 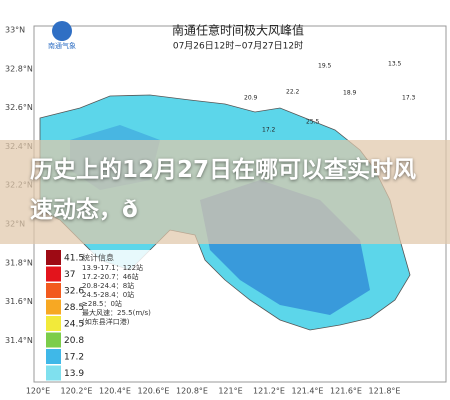 What do you see at coordinates (154, 391) in the screenshot?
I see `lon-label: 120.6°E` at bounding box center [154, 391].